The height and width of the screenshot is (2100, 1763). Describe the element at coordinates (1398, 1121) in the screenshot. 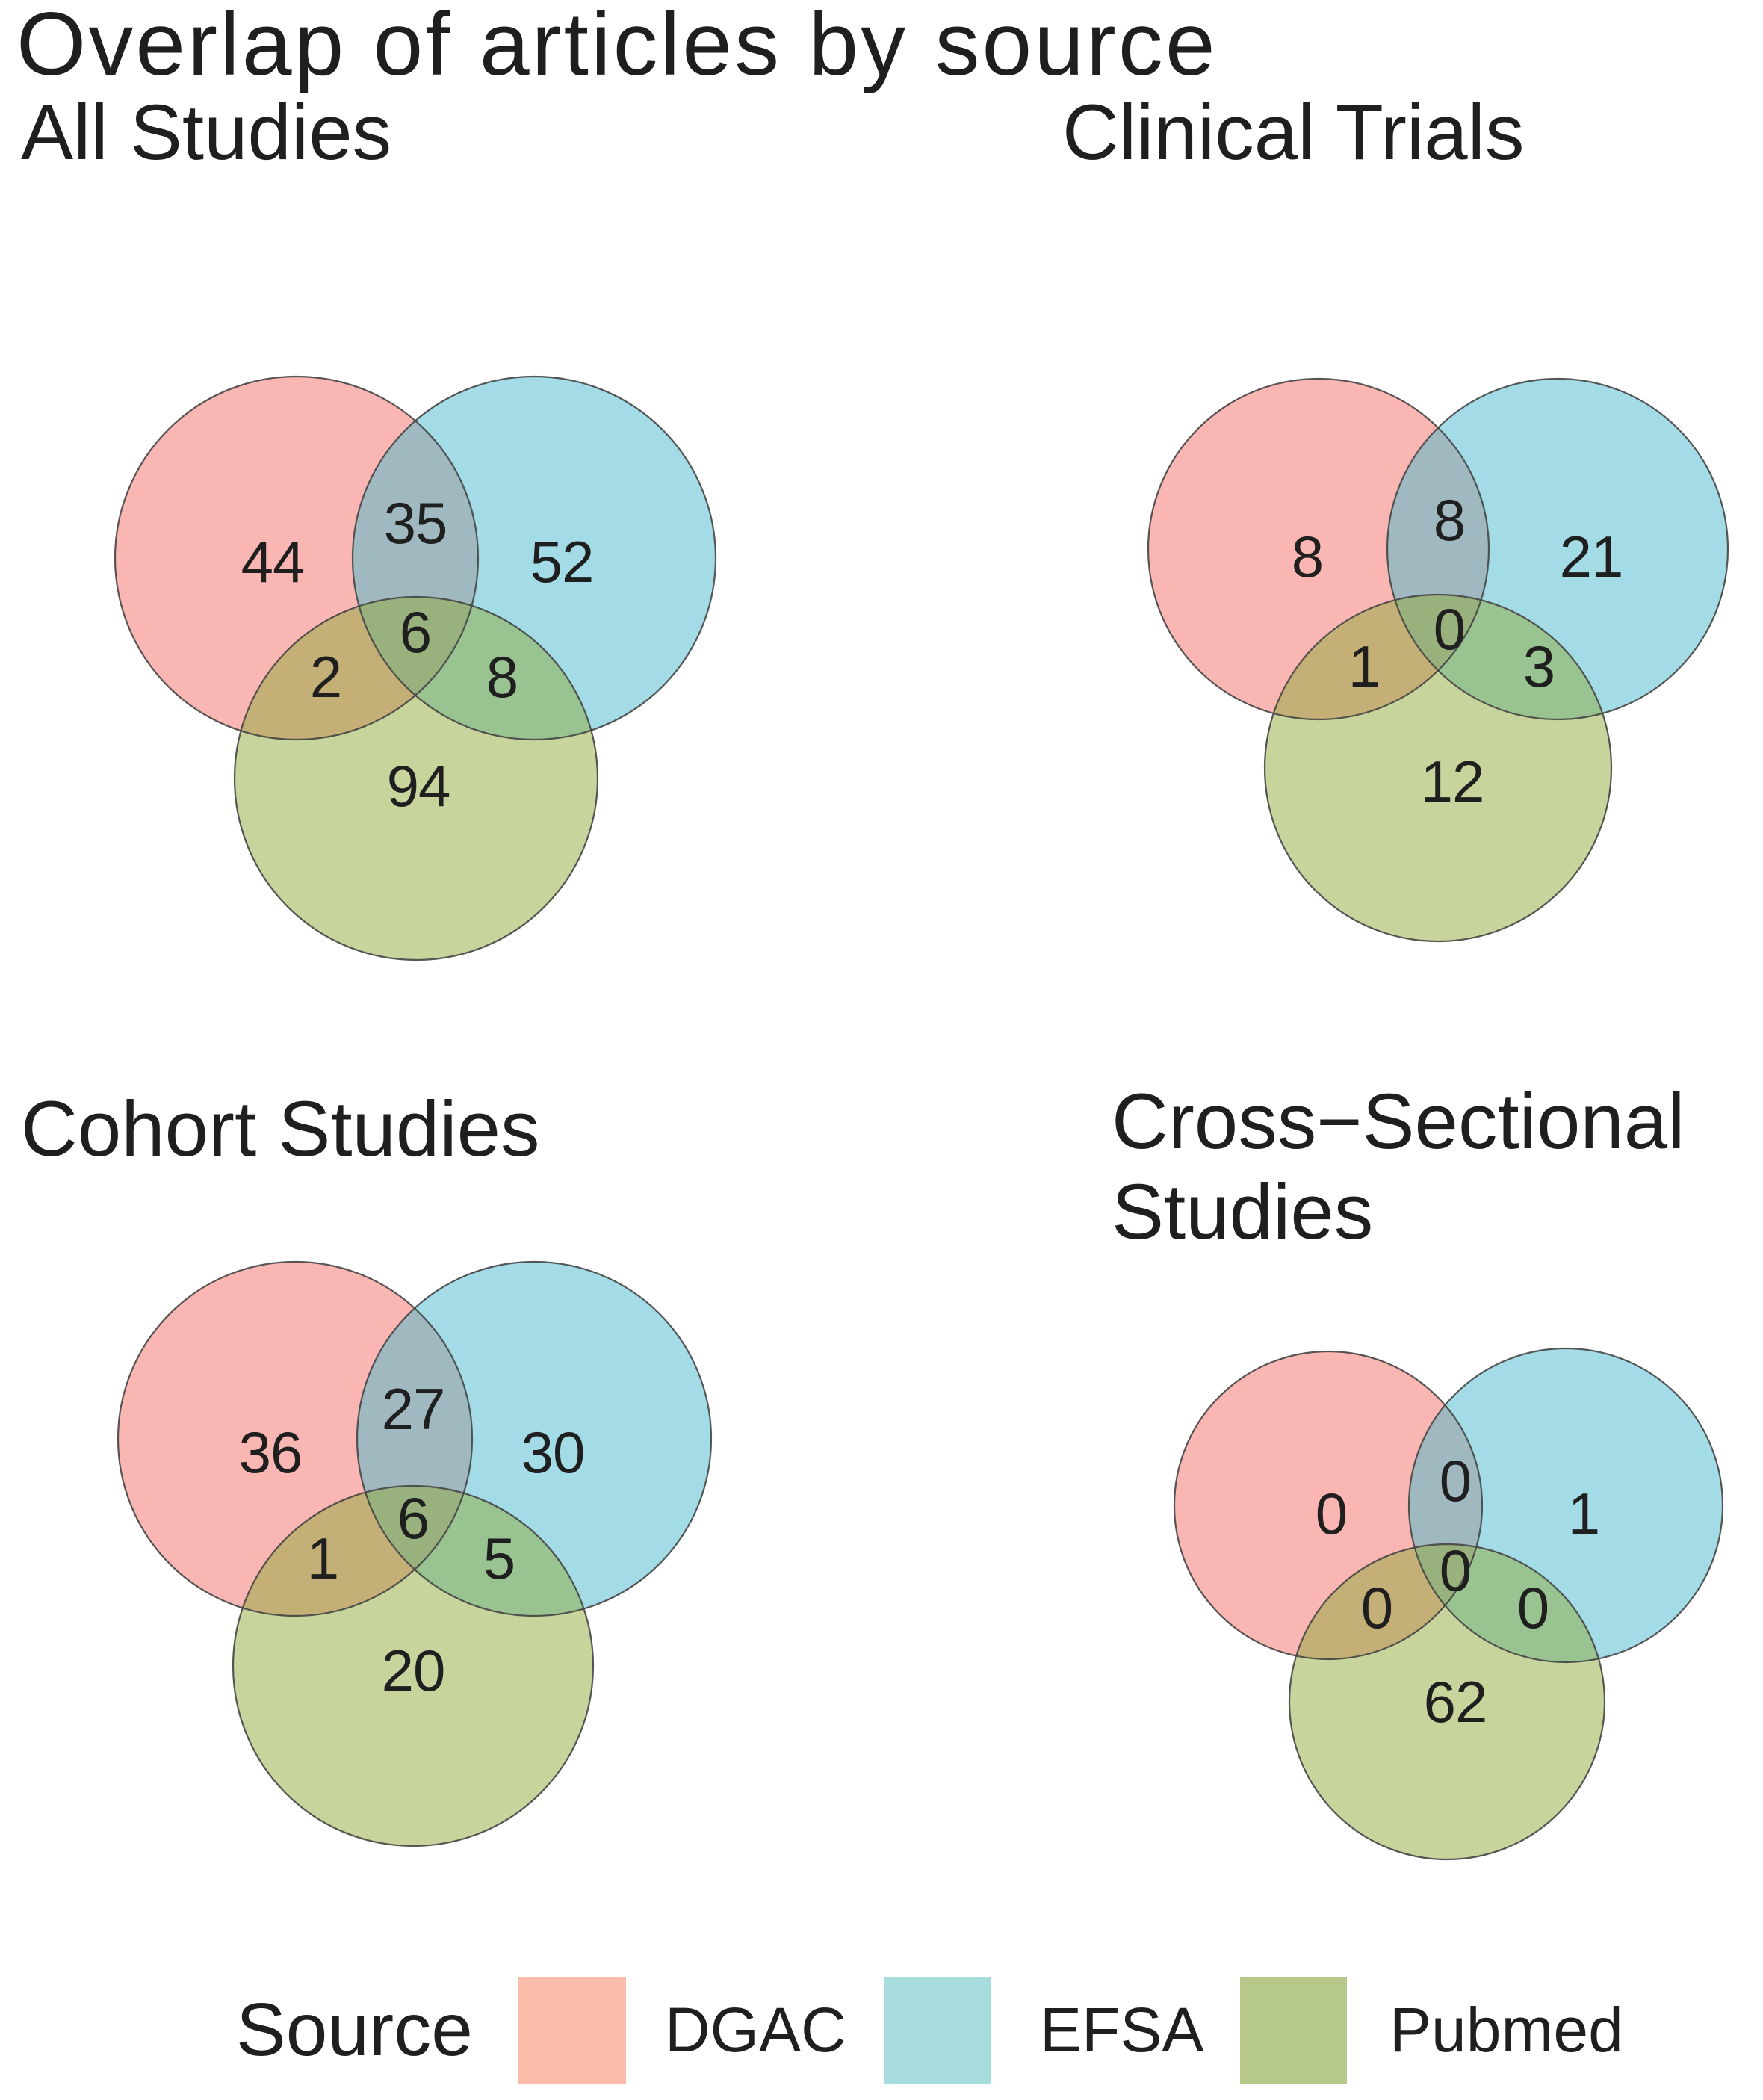

I see `panel-title-line: Cross−Sectional` at that location.